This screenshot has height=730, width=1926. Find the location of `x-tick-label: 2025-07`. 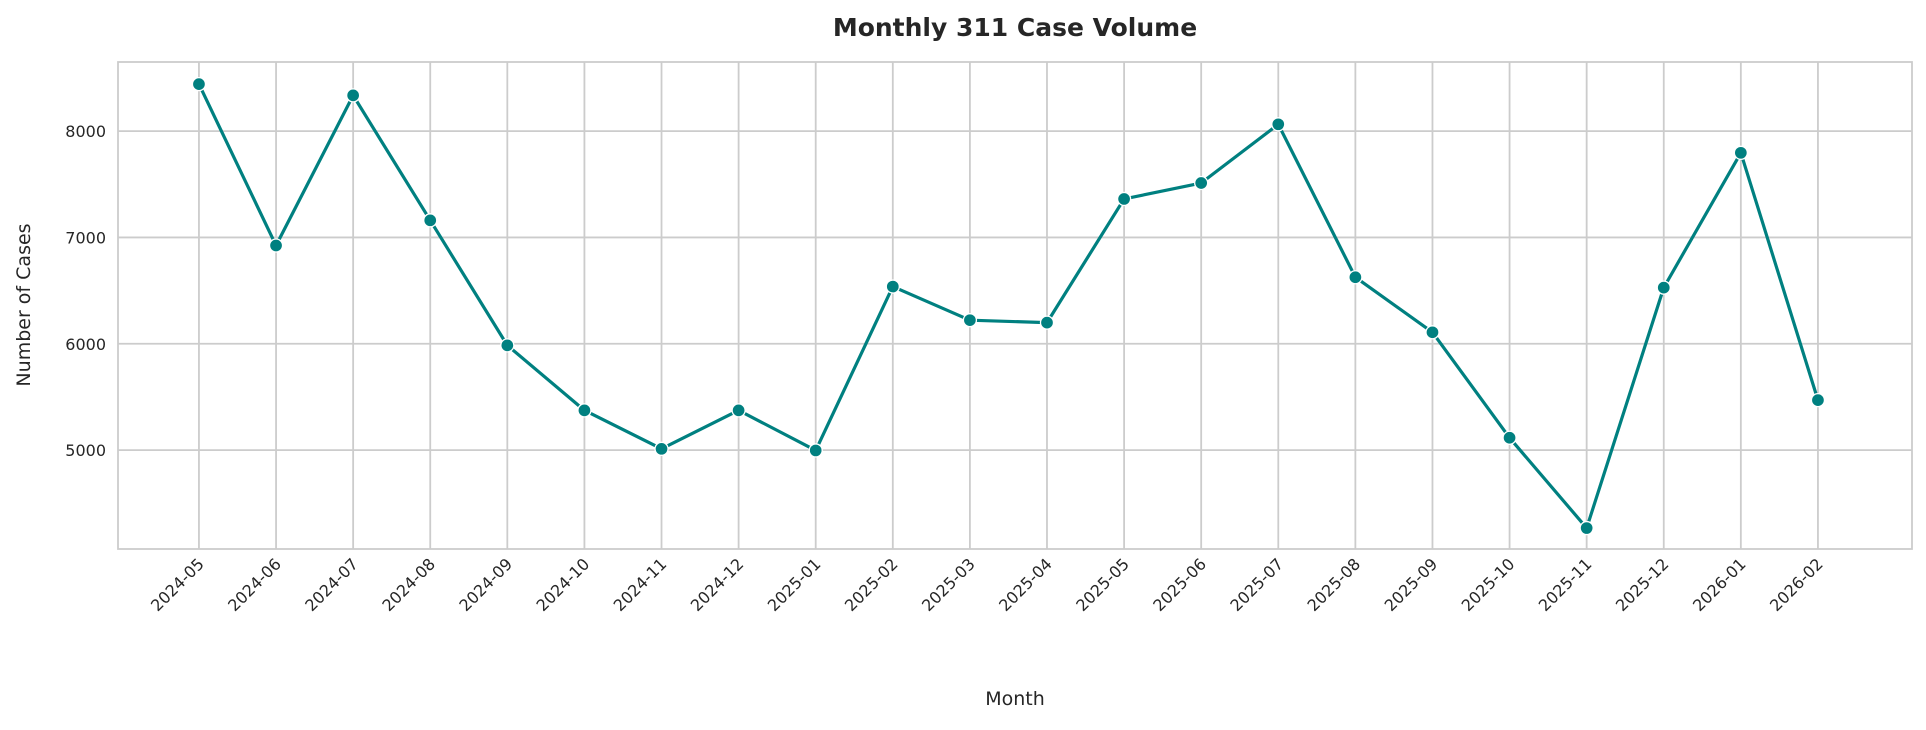

x-tick-label: 2025-07 is located at coordinates (1256, 584).